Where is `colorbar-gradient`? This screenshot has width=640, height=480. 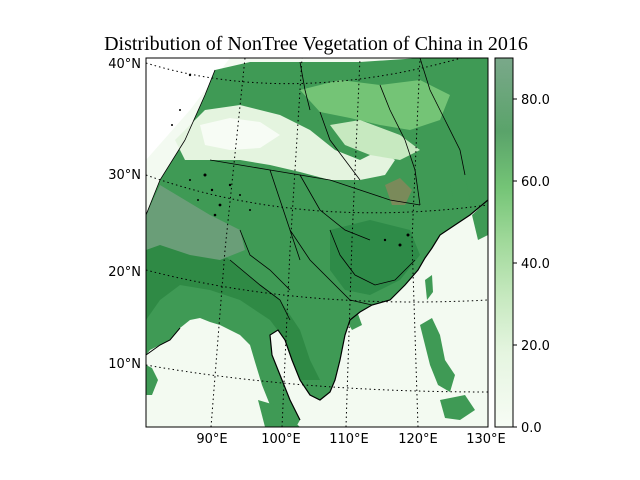 colorbar-gradient is located at coordinates (504, 242).